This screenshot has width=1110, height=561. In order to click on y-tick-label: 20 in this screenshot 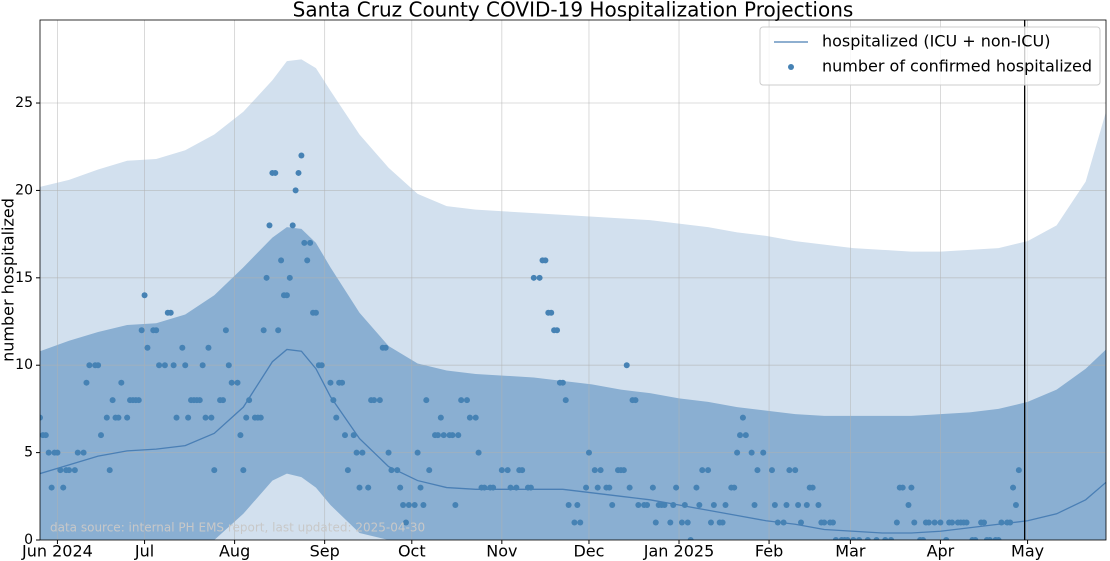, I will do `click(24, 190)`.